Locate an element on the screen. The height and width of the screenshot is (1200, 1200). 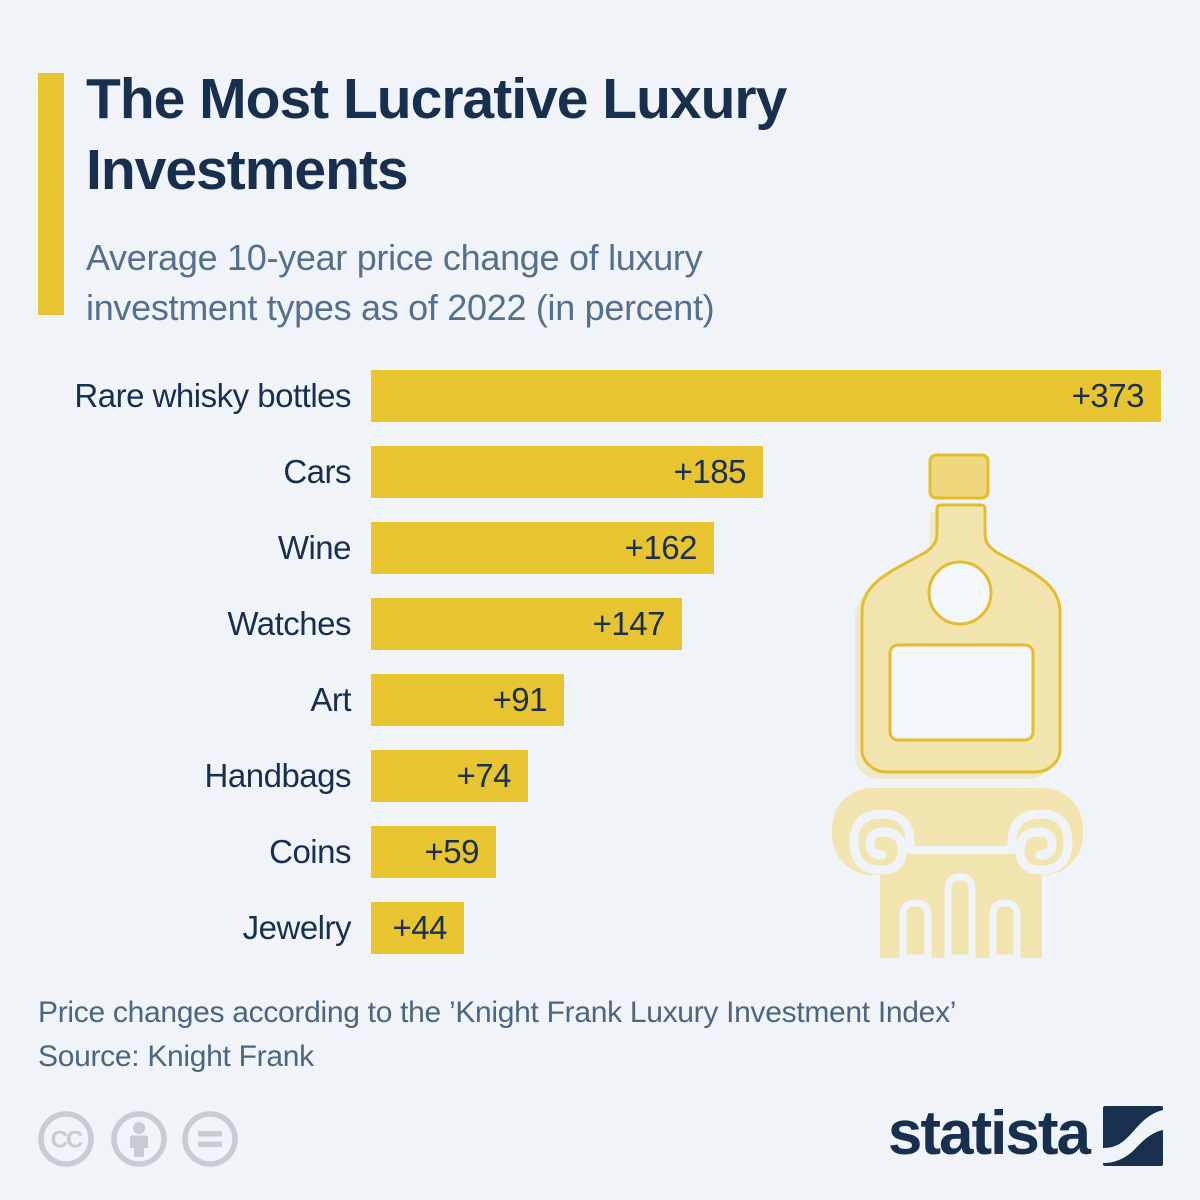
category-label: Rare whisky bottles is located at coordinates (212, 395).